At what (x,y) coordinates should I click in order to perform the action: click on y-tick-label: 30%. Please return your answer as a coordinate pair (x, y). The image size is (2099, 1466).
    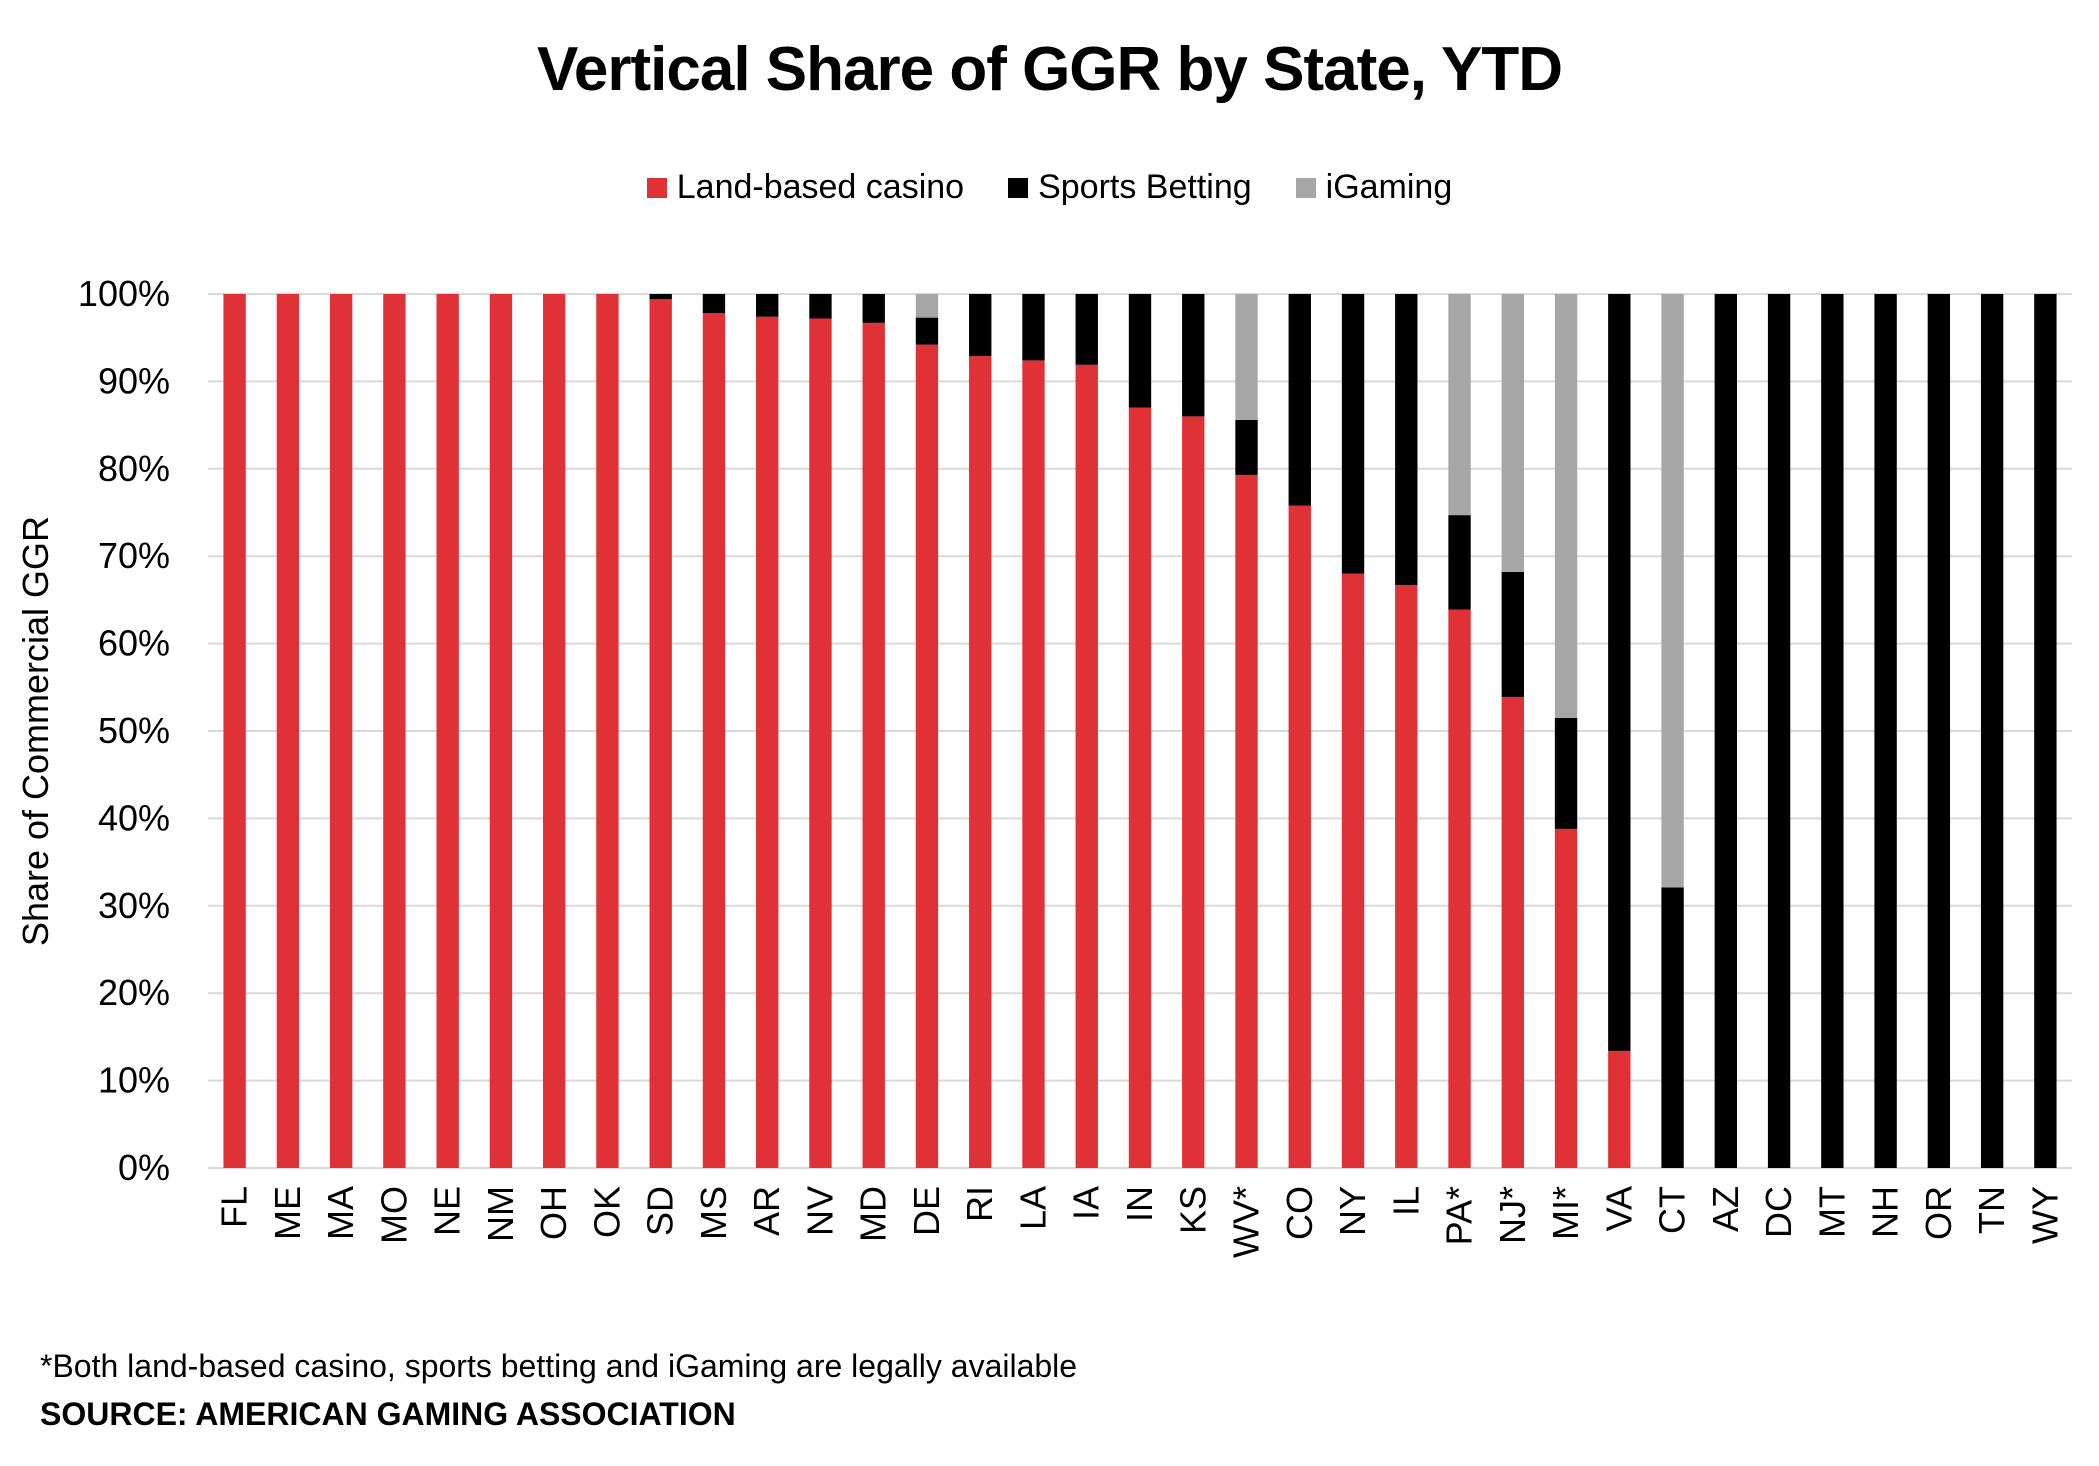
    Looking at the image, I should click on (134, 905).